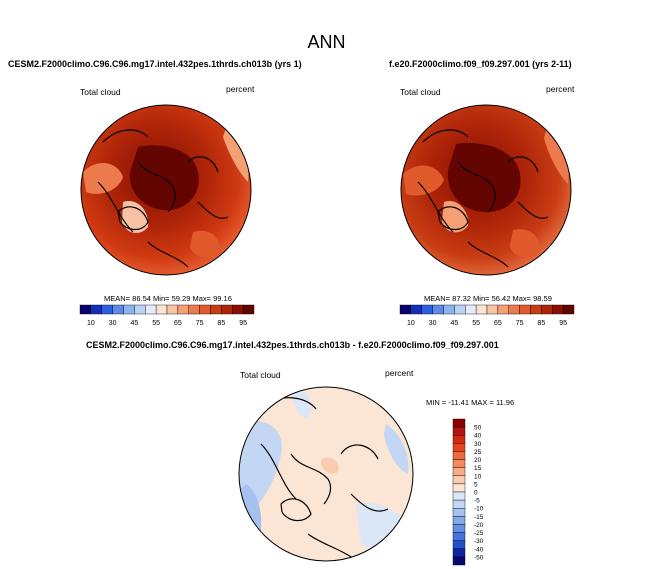  What do you see at coordinates (167, 315) in the screenshot?
I see `panel1-colorbar: 10 30 45 55 65 75 85 95` at bounding box center [167, 315].